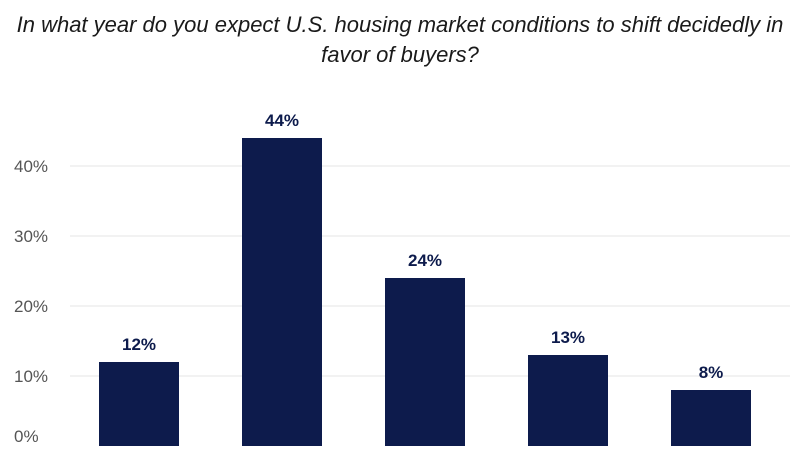 This screenshot has height=450, width=800. I want to click on y-tick-label: 10%, so click(31, 376).